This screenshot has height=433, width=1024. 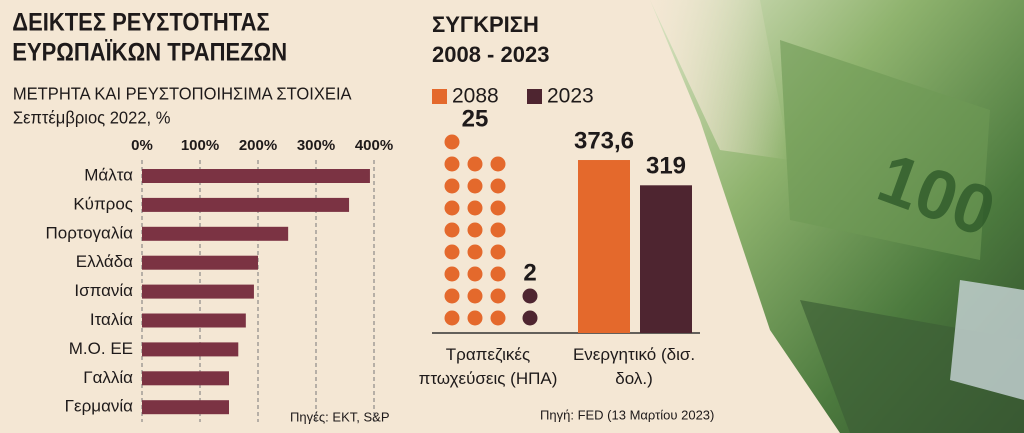 I want to click on x-tick-label: 0%, so click(x=142, y=145).